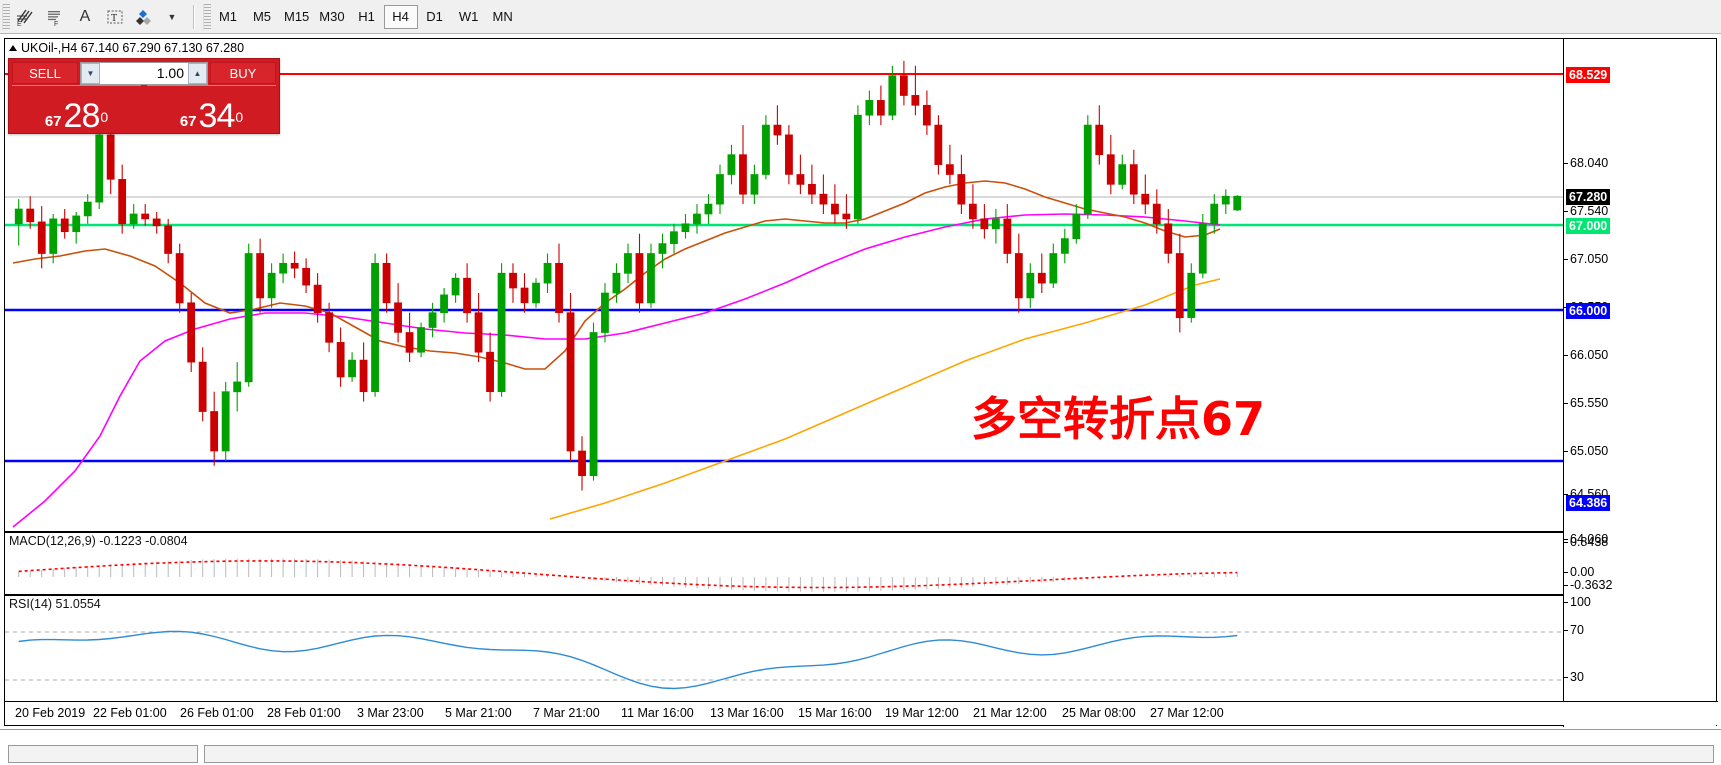 The height and width of the screenshot is (765, 1721). Describe the element at coordinates (45, 73) in the screenshot. I see `sell-button: SELL` at that location.